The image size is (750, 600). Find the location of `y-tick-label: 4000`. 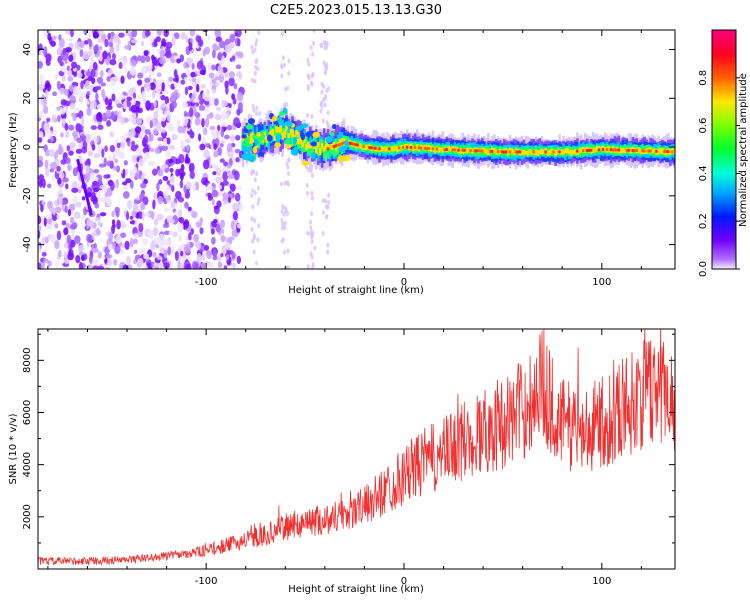

y-tick-label: 4000 is located at coordinates (27, 464).